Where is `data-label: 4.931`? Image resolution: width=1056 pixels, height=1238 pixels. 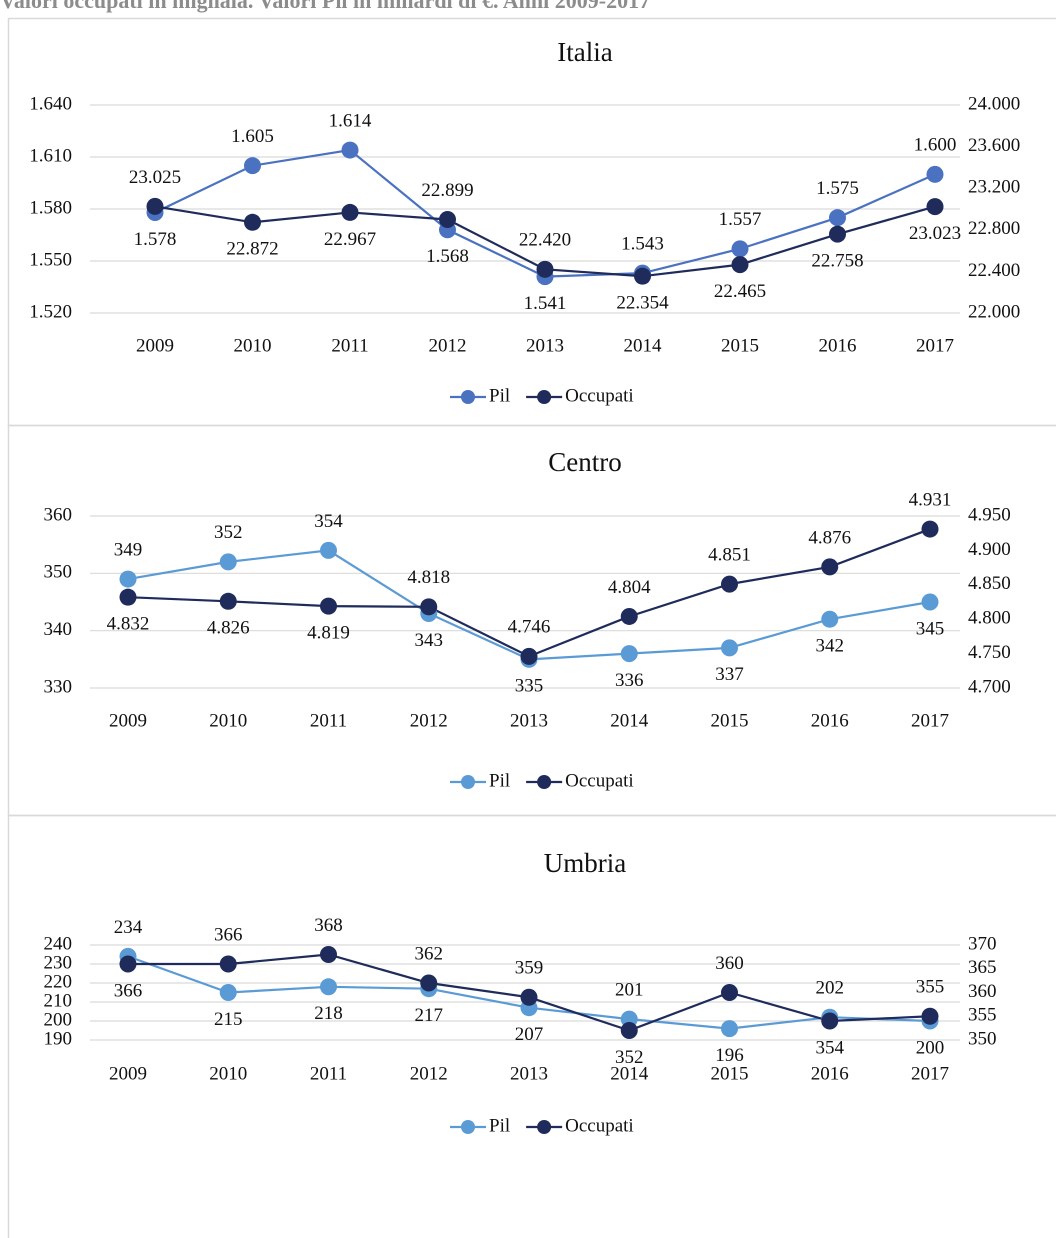
data-label: 4.931 is located at coordinates (930, 499).